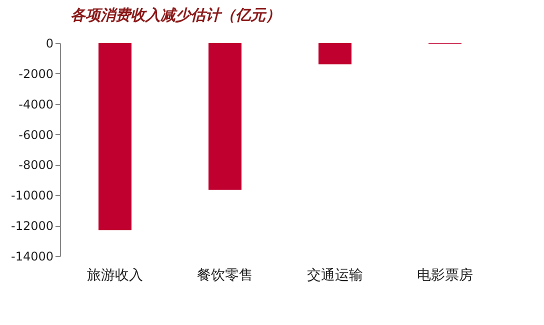 The image size is (544, 325). What do you see at coordinates (36, 73) in the screenshot?
I see `y-tick-label: -2000` at bounding box center [36, 73].